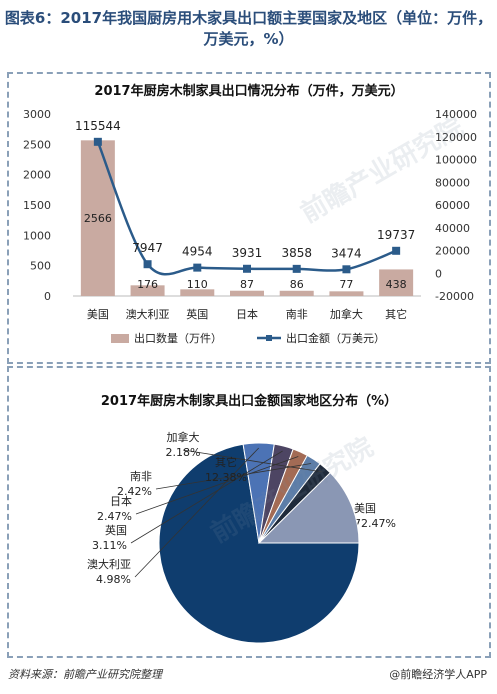 Image resolution: width=497 pixels, height=694 pixels. I want to click on pie-value-label: 12.38%, so click(226, 477).